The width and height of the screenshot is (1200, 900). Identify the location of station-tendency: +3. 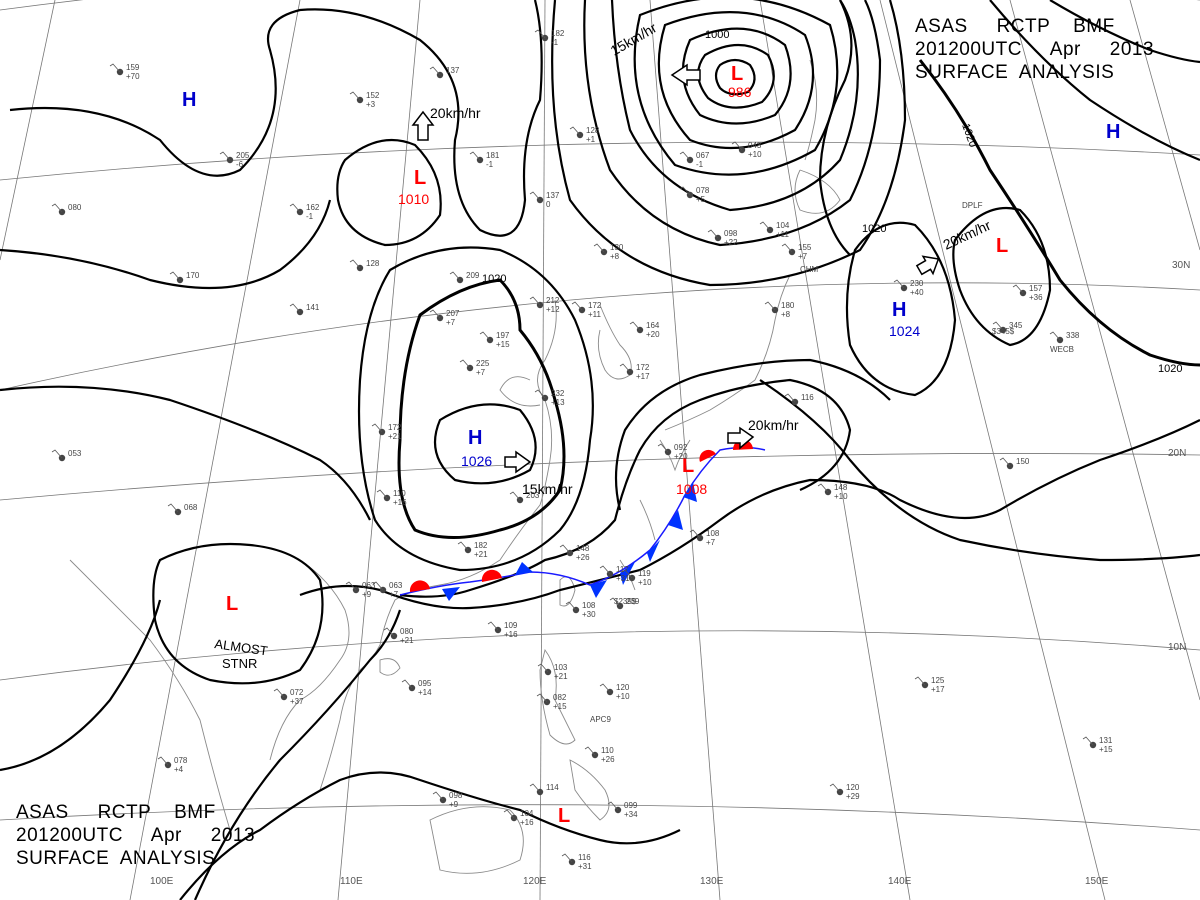
(371, 104).